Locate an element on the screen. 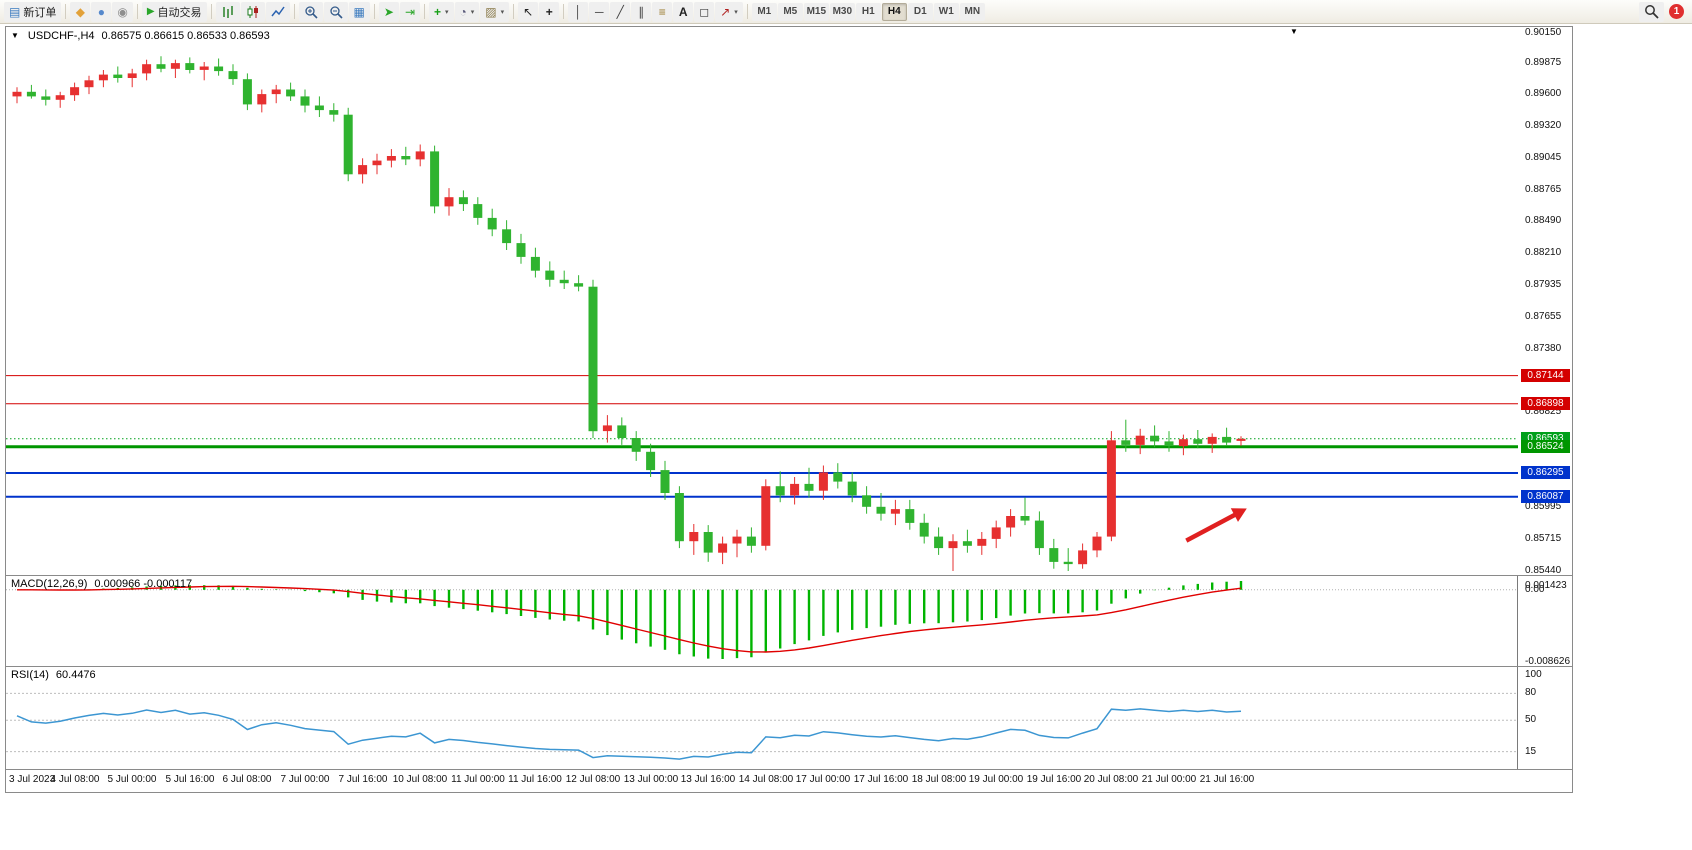 The image size is (1692, 850). price-tick-label: 0.88765 is located at coordinates (1543, 189).